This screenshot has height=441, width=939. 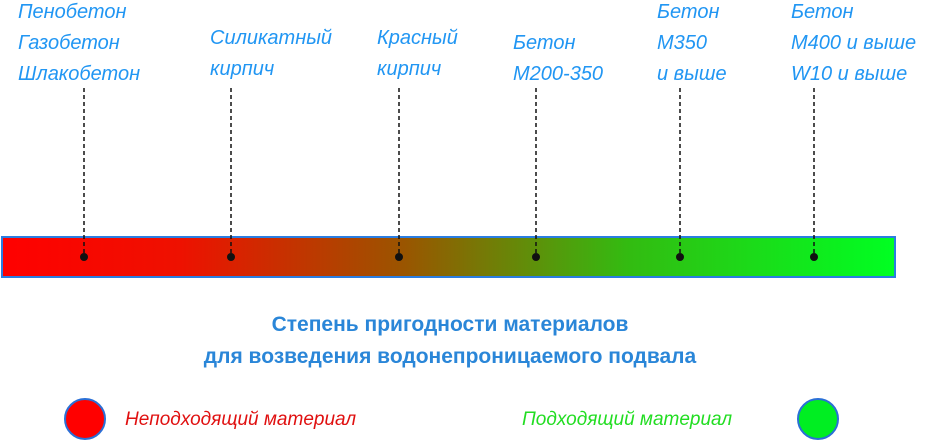 What do you see at coordinates (271, 38) in the screenshot?
I see `marker-label: Силикатный` at bounding box center [271, 38].